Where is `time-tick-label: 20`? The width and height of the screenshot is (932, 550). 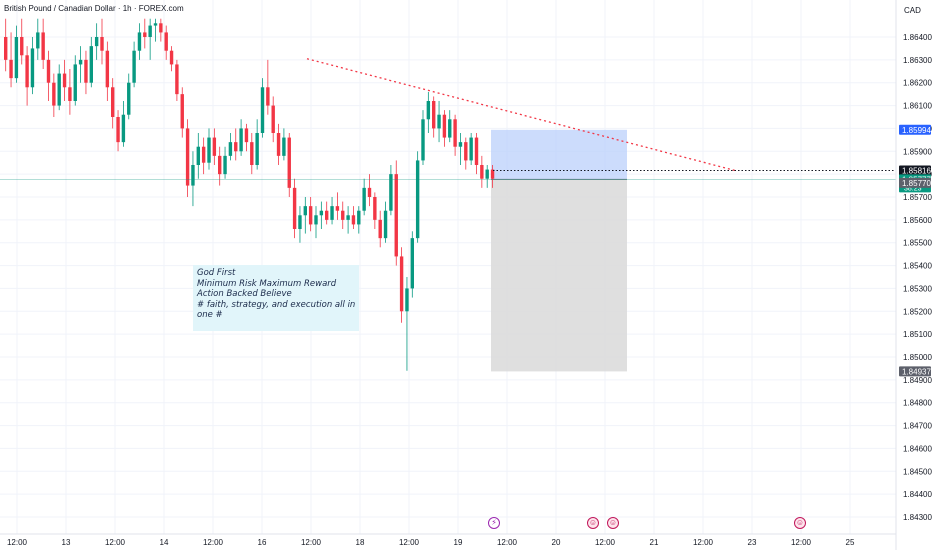 time-tick-label: 20 is located at coordinates (556, 542).